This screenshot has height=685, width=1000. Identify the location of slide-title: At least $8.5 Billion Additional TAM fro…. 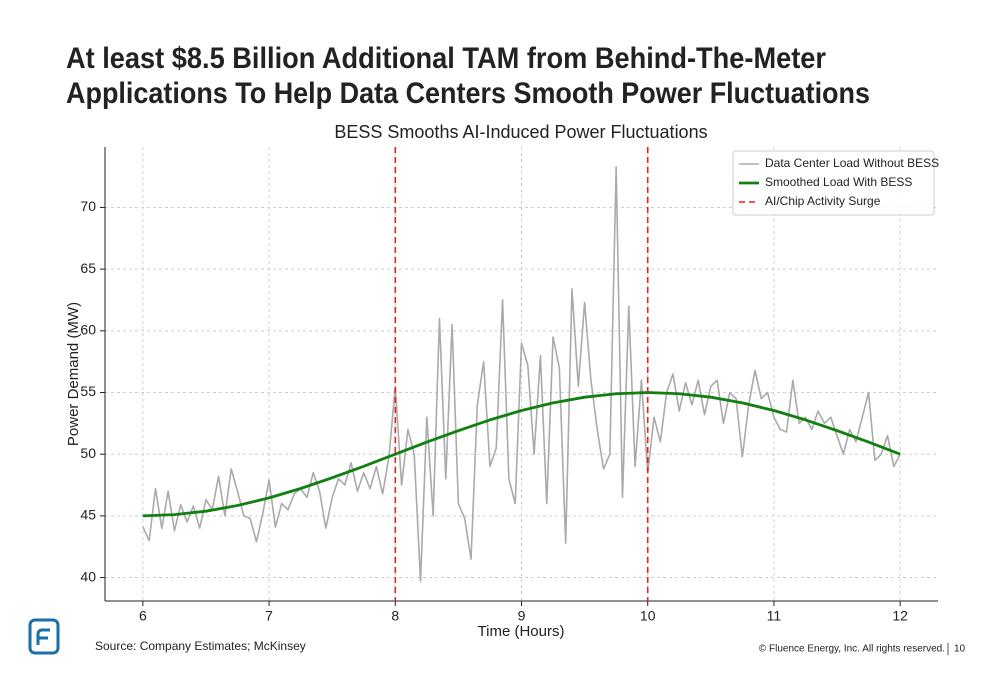
(446, 58).